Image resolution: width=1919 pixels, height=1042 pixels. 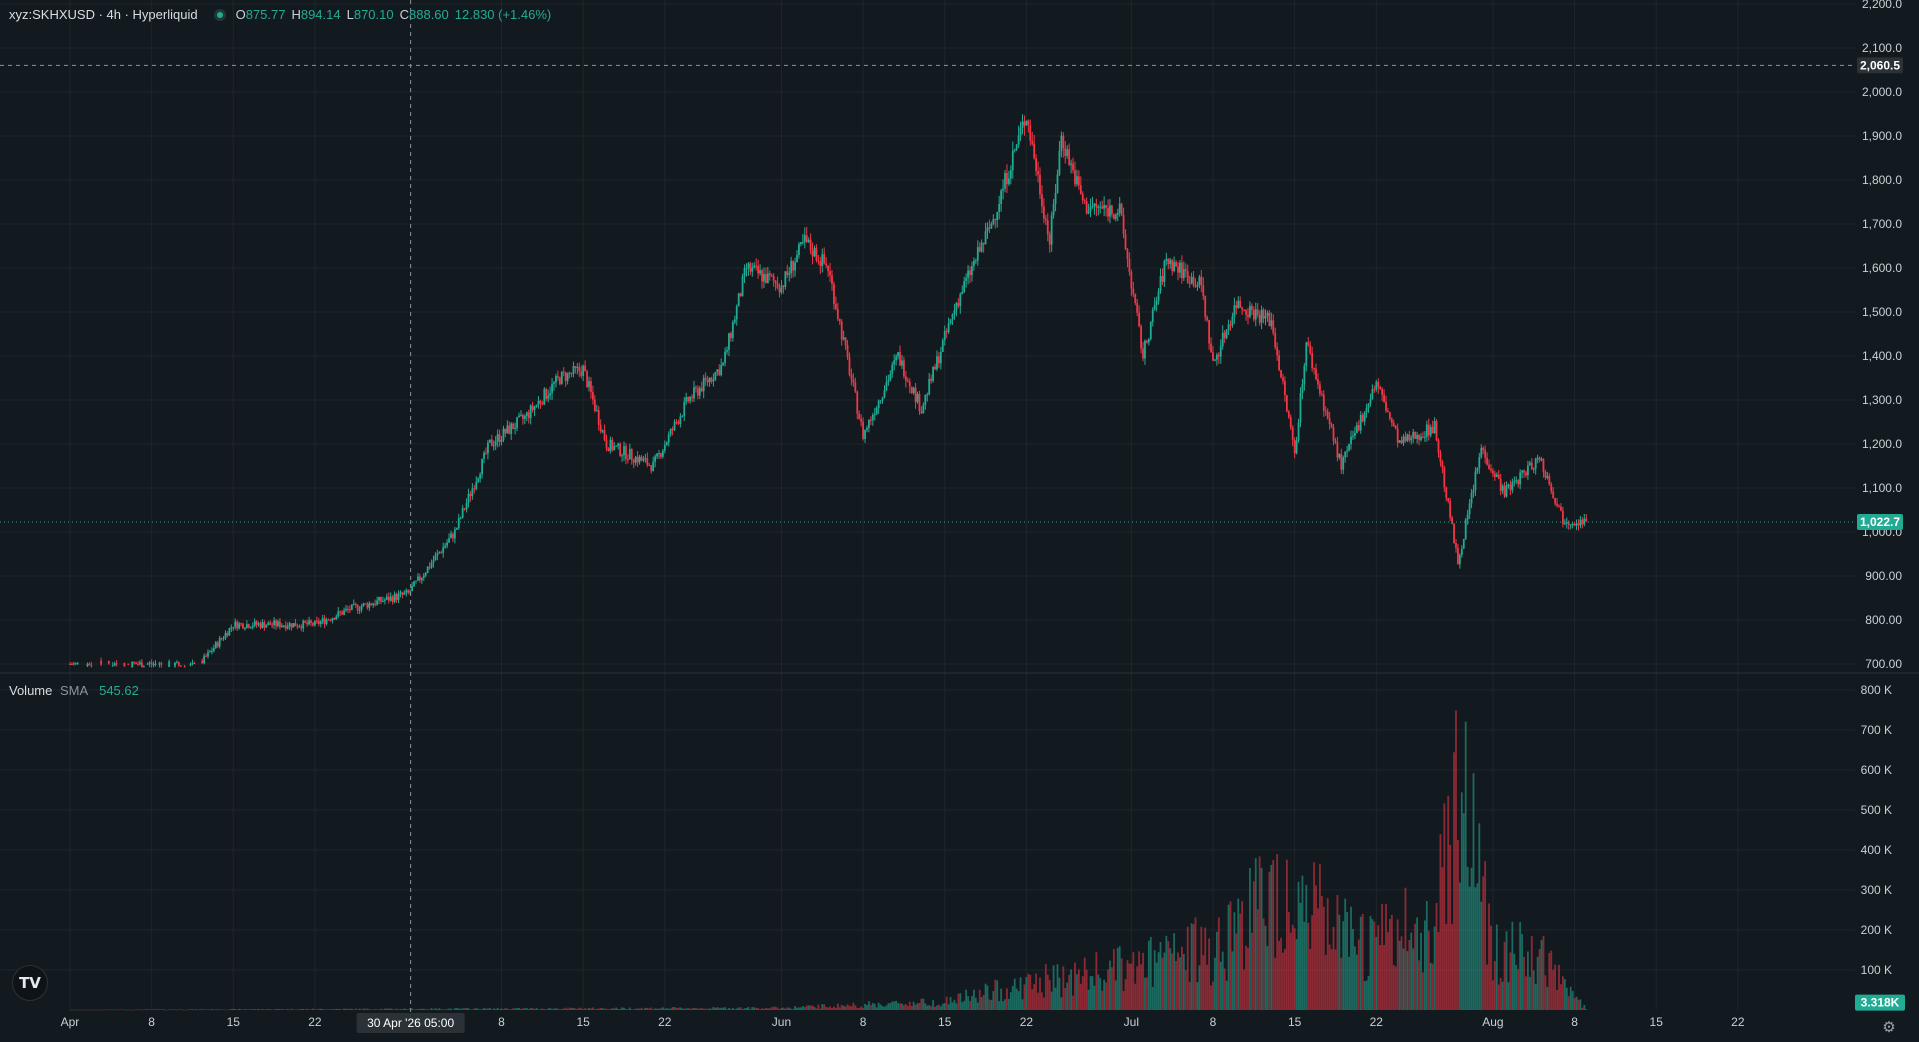 I want to click on price-tick-label: 800.00, so click(x=1883, y=620).